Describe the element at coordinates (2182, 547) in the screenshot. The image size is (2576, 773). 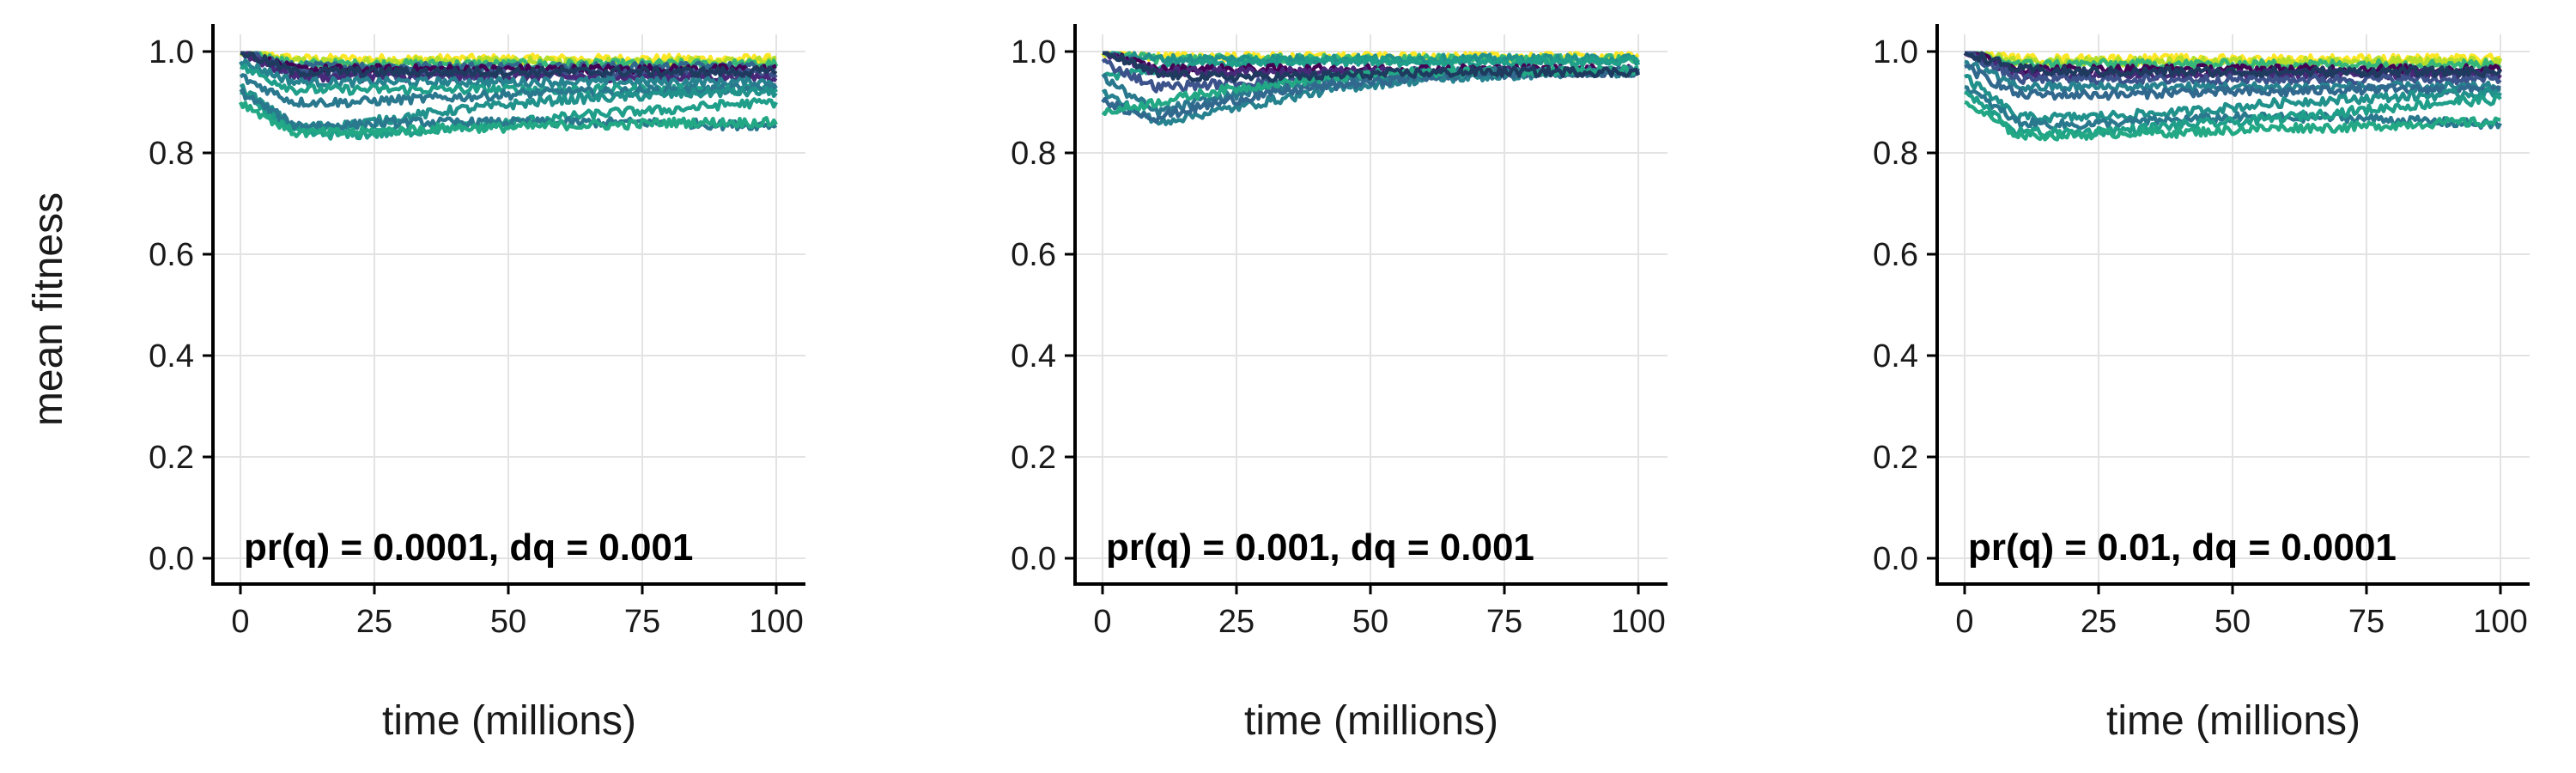
I see `panel-annotation: pr(q) = 0.01, dq = 0.0001` at that location.